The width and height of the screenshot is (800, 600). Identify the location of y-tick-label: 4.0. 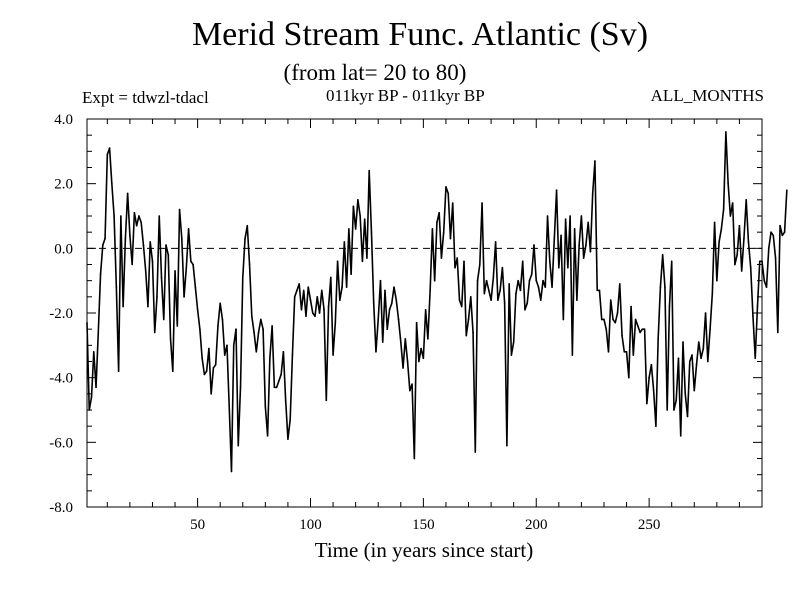
(63, 120).